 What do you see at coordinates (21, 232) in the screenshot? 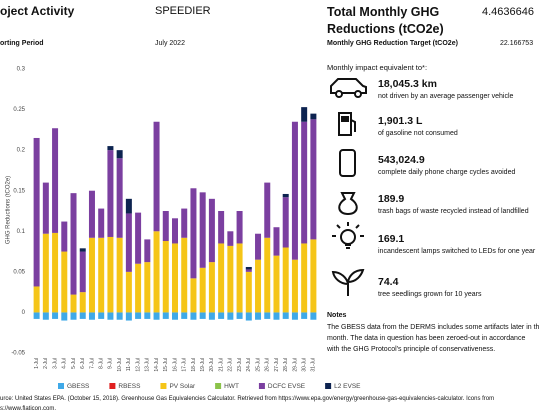
I see `y-tick-label: 0.1` at bounding box center [21, 232].